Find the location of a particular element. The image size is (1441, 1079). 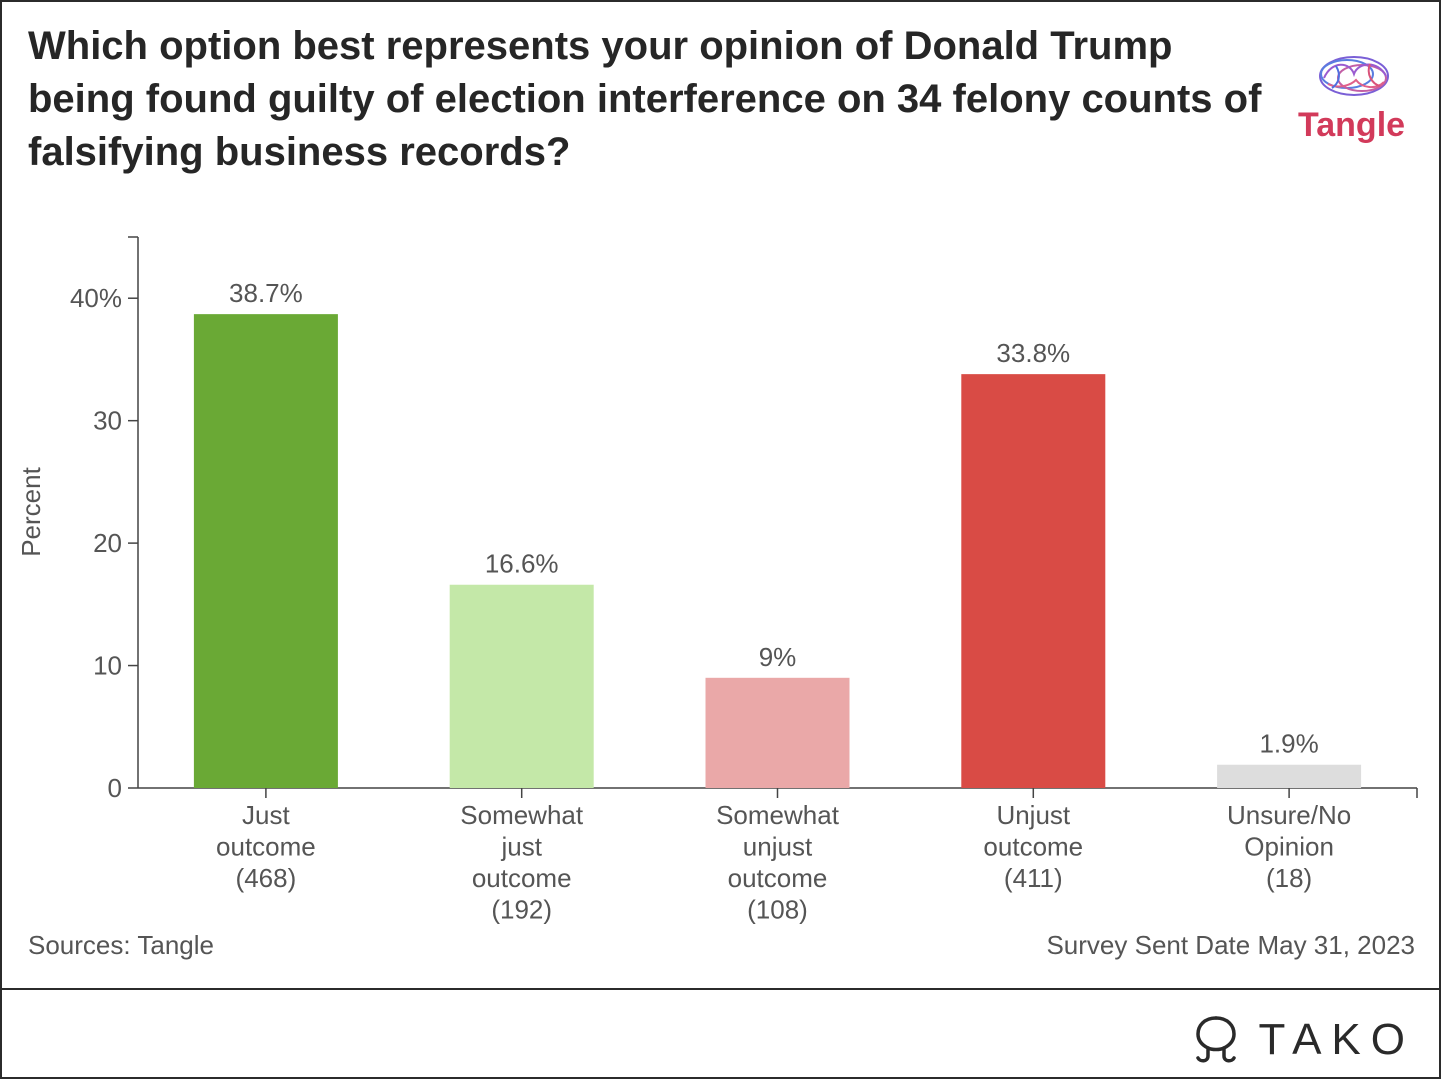

x-category-label-line: Just is located at coordinates (266, 815).